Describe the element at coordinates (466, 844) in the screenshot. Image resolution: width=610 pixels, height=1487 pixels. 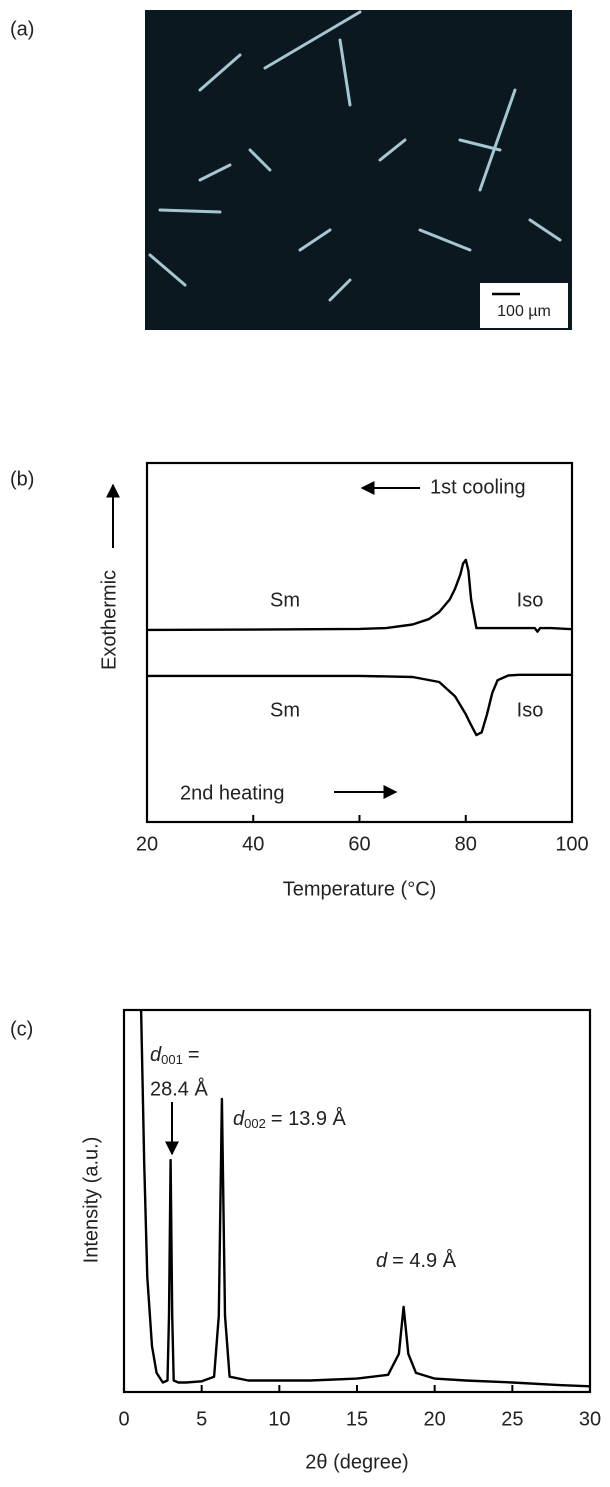
I see `x-tick-label: 80` at that location.